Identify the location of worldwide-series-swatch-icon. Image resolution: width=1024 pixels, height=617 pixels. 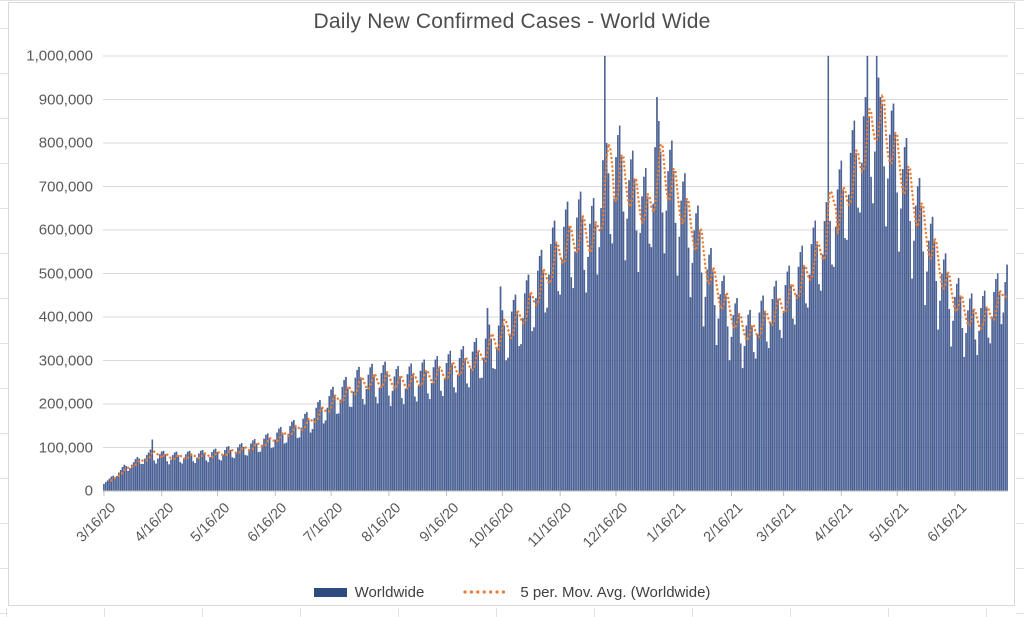
(330, 592).